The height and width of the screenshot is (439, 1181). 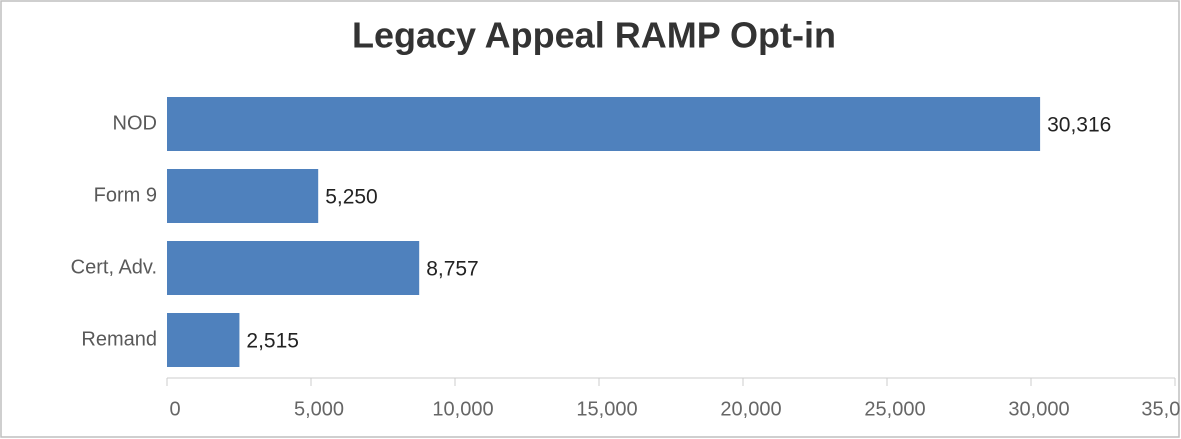 What do you see at coordinates (319, 409) in the screenshot?
I see `x-tick-label: 5,000` at bounding box center [319, 409].